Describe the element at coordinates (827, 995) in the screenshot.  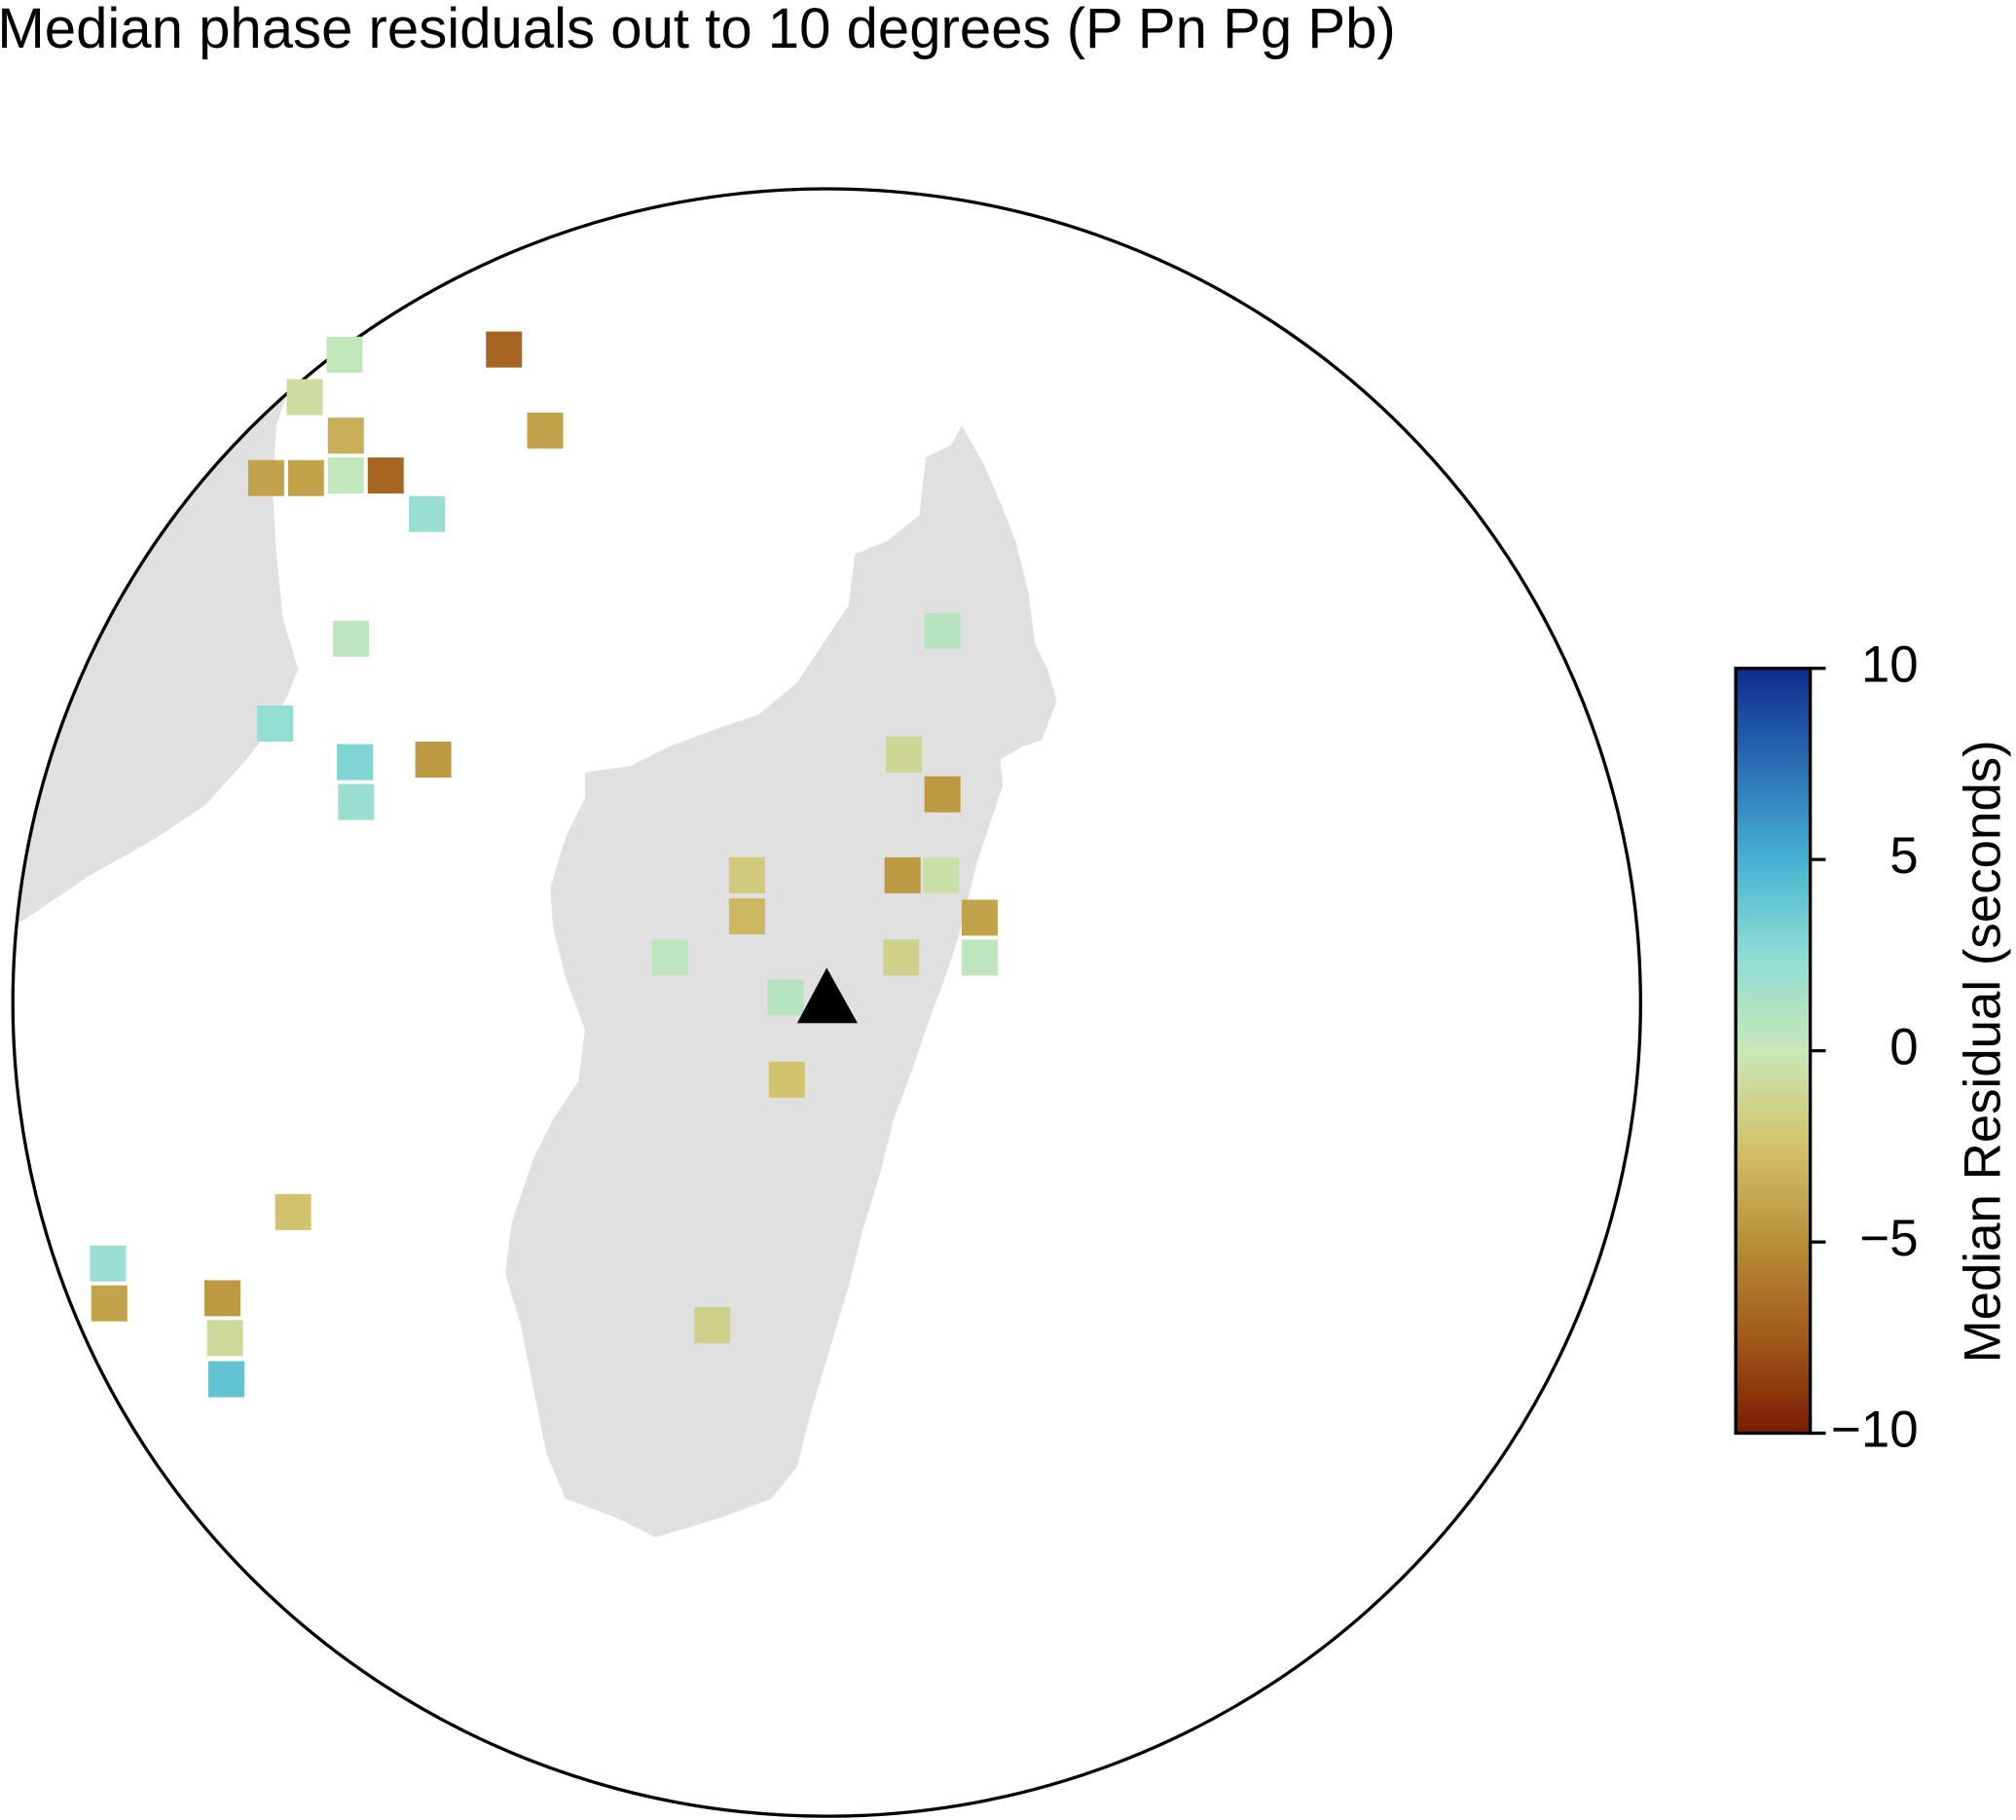
I see `station-marker` at that location.